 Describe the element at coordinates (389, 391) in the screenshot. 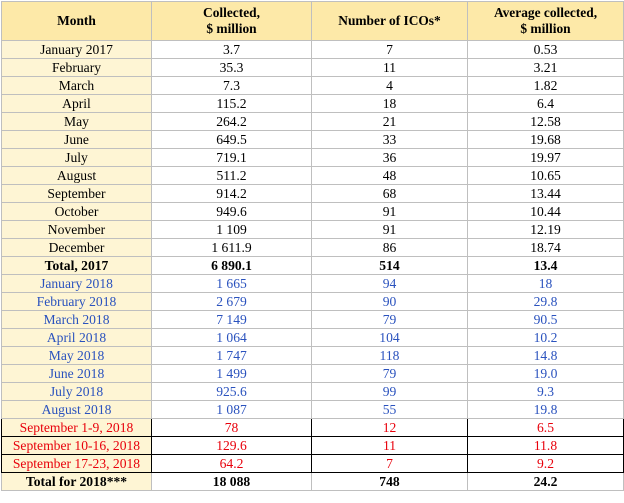

I see `cell-icos: 99` at that location.